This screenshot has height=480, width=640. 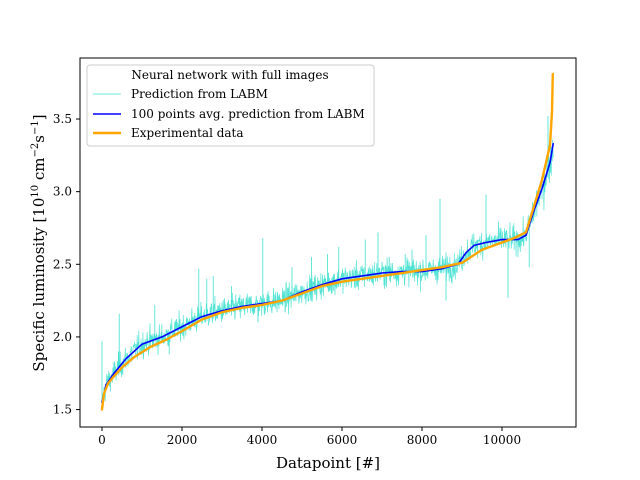 What do you see at coordinates (328, 463) in the screenshot?
I see `x-axis-label: Datapoint [#]` at bounding box center [328, 463].